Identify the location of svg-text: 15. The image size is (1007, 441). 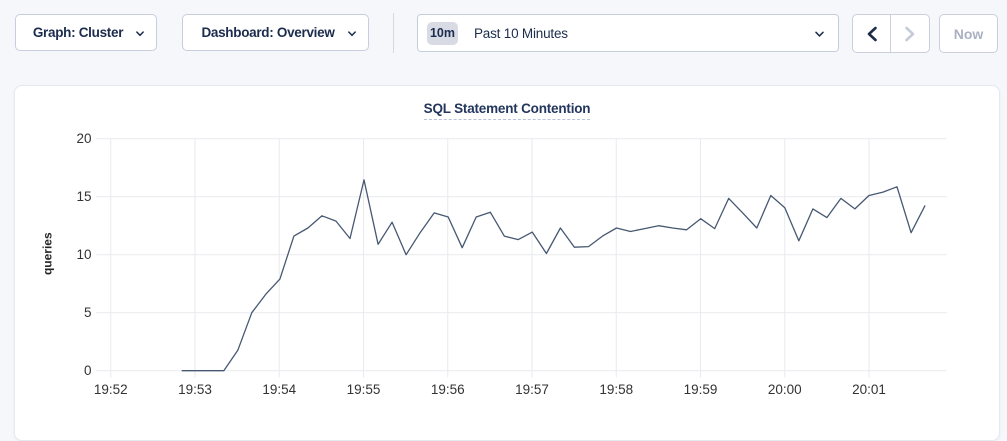
(83, 196).